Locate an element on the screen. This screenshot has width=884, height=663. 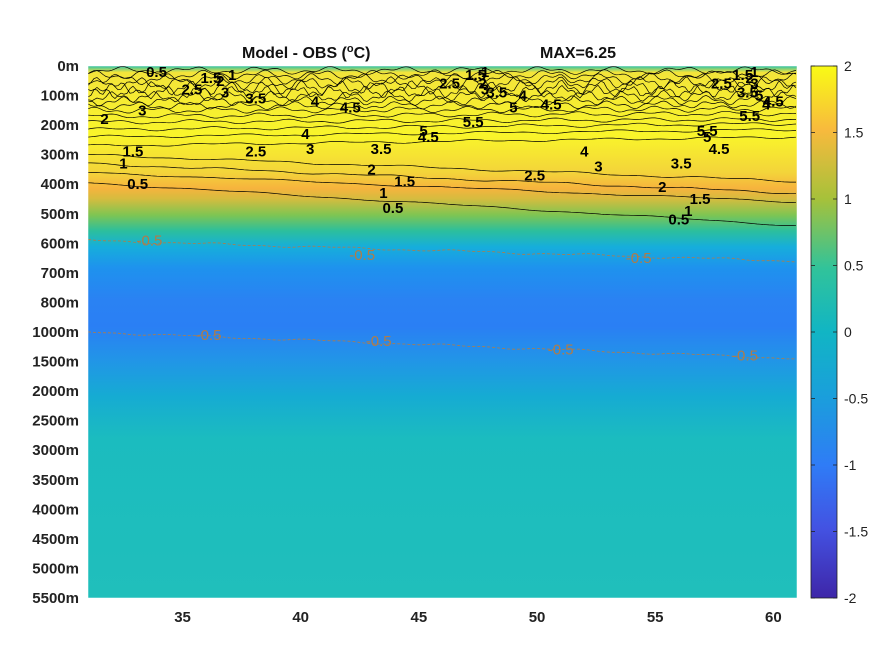
y-tick-label: 700m is located at coordinates (60, 273).